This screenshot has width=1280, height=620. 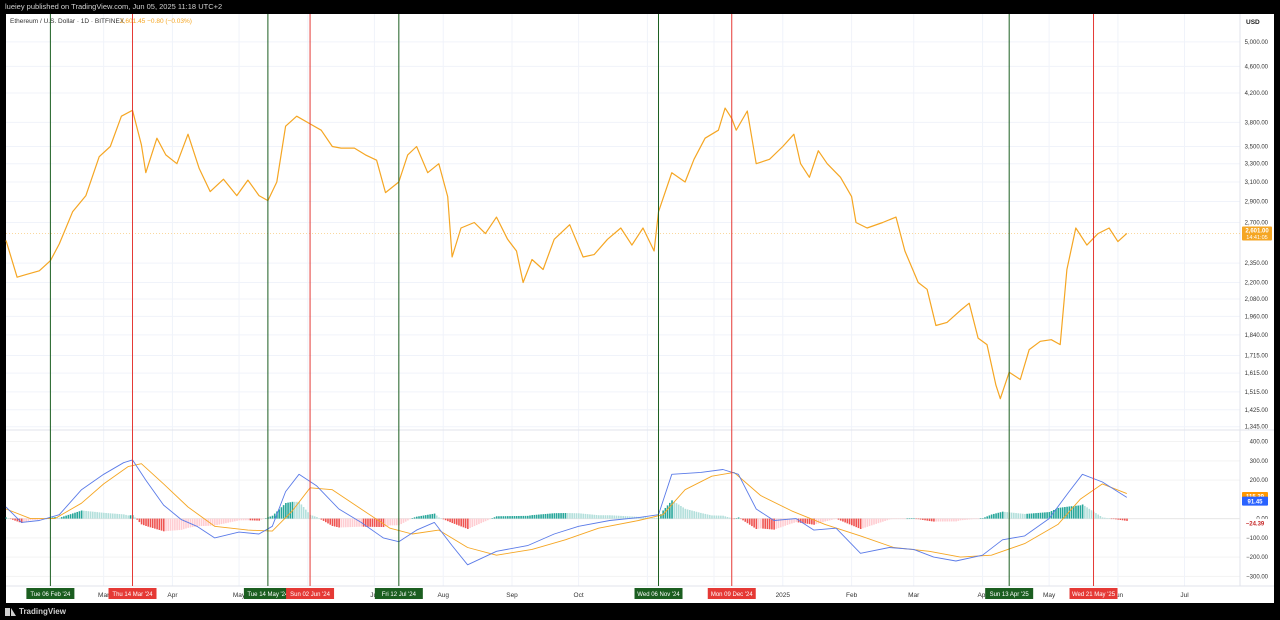 What do you see at coordinates (1257, 428) in the screenshot?
I see `price-tick-label: 1,345.00` at bounding box center [1257, 428].